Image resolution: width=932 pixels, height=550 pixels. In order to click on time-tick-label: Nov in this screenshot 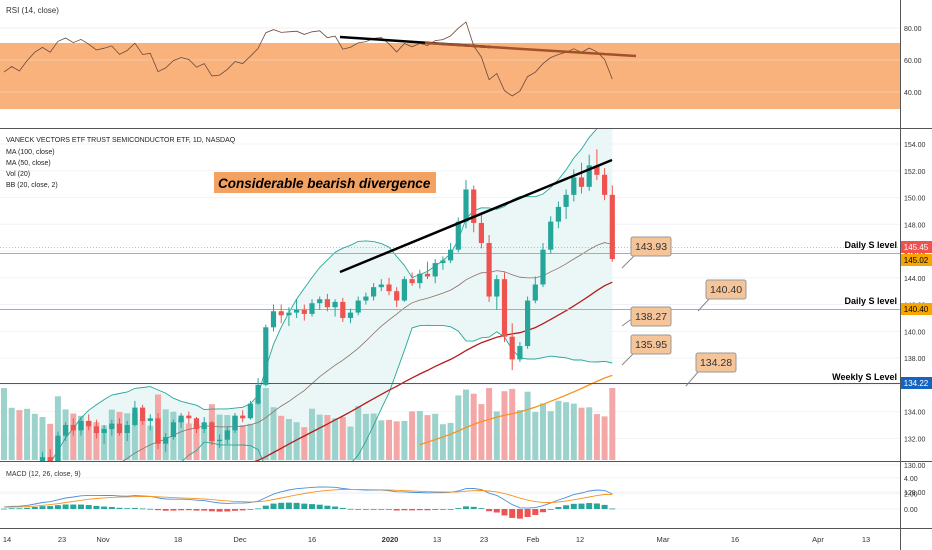, I will do `click(103, 539)`.